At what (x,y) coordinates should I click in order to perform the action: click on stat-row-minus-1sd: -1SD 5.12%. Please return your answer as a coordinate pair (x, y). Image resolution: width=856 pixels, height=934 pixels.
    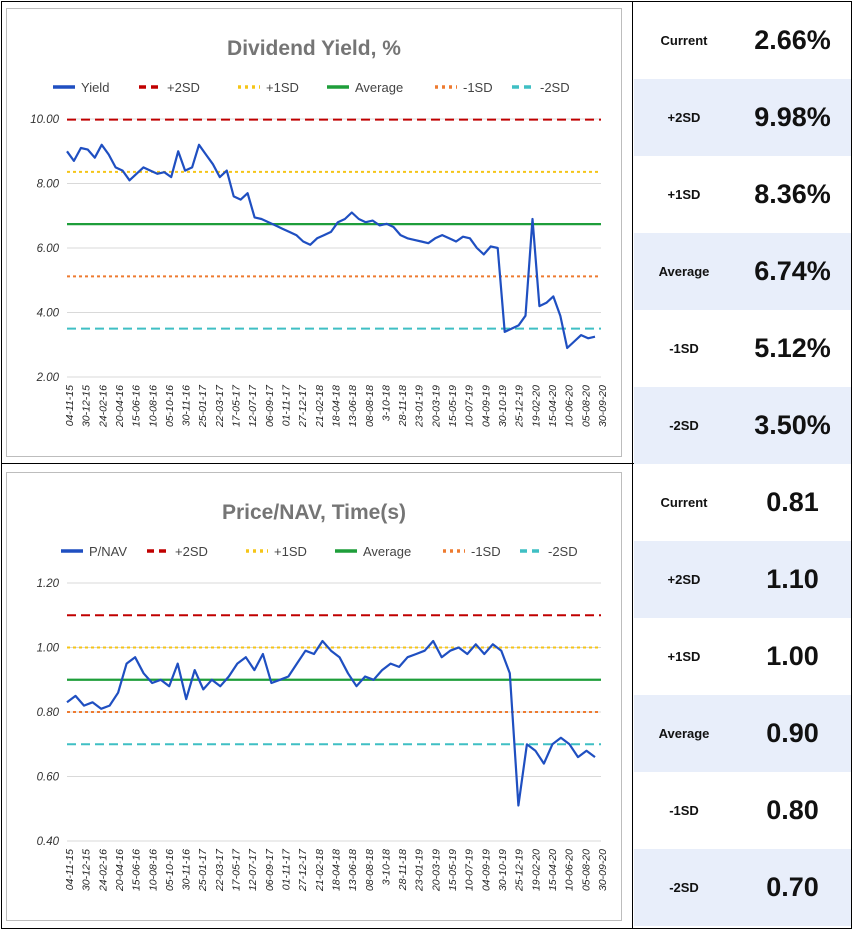
    Looking at the image, I should click on (742, 348).